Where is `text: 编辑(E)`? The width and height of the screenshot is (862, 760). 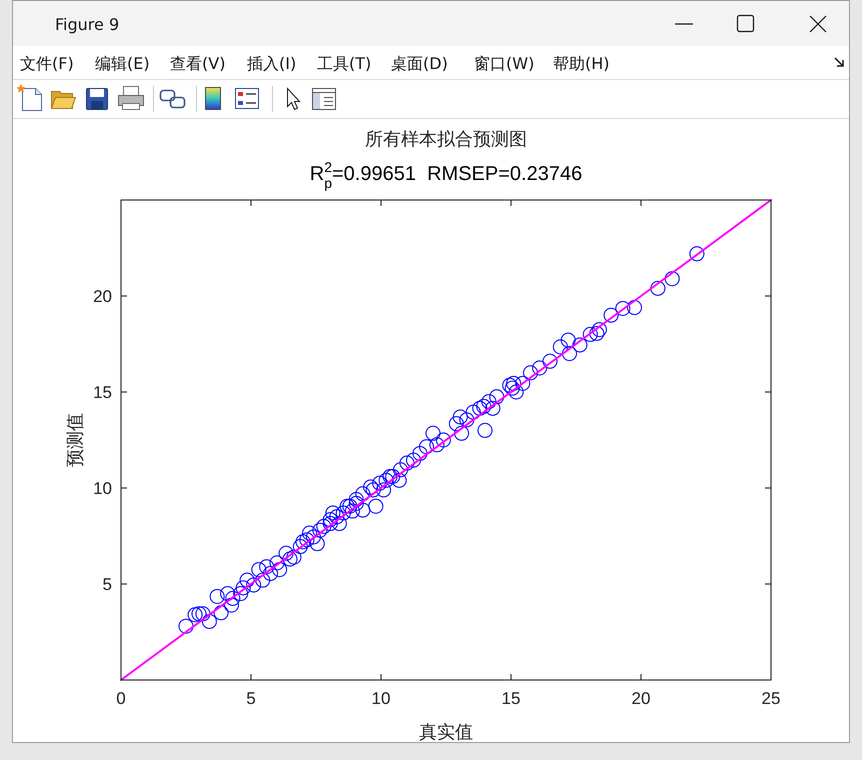 text: 编辑(E) is located at coordinates (122, 63).